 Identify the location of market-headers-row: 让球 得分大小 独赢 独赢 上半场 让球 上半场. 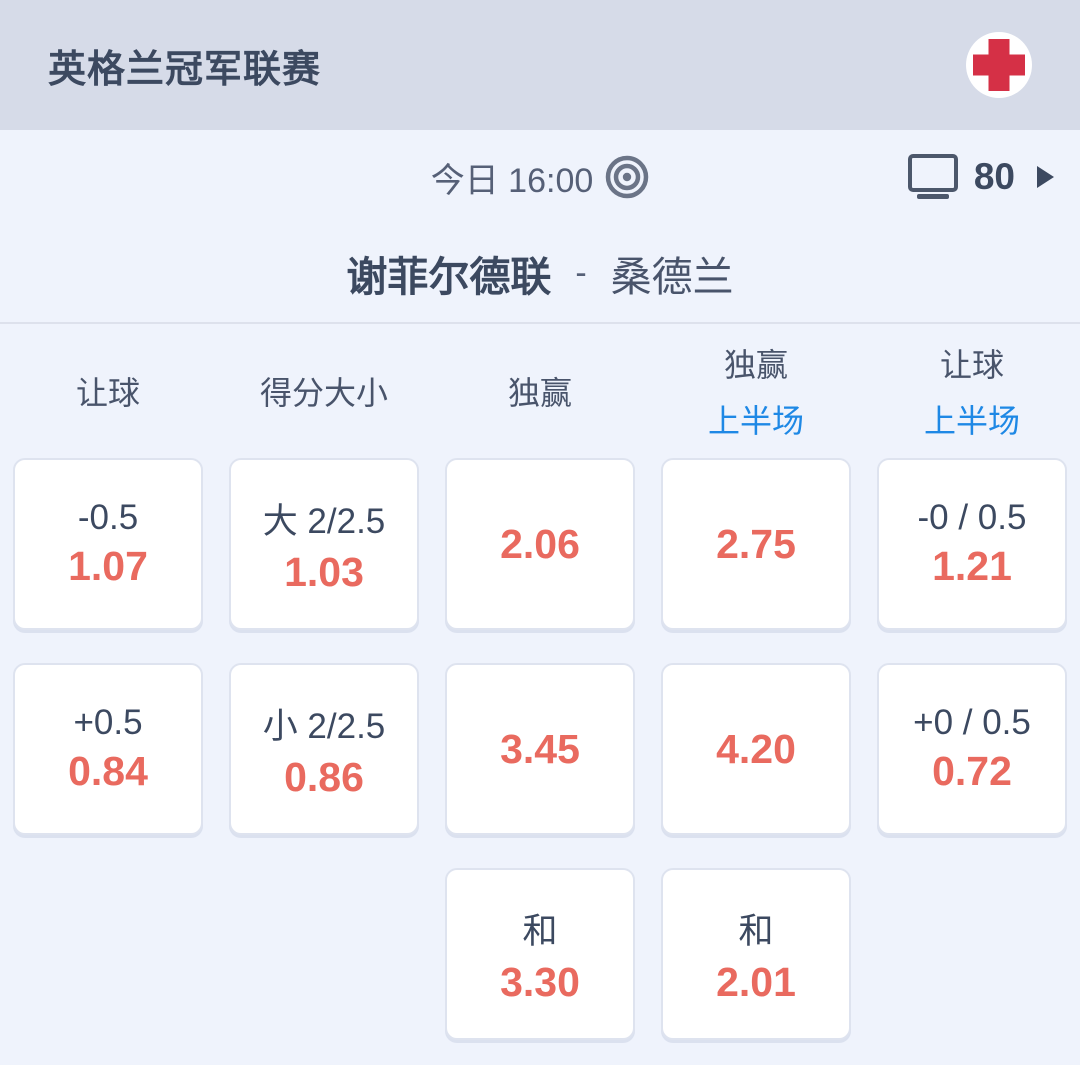
(540, 391).